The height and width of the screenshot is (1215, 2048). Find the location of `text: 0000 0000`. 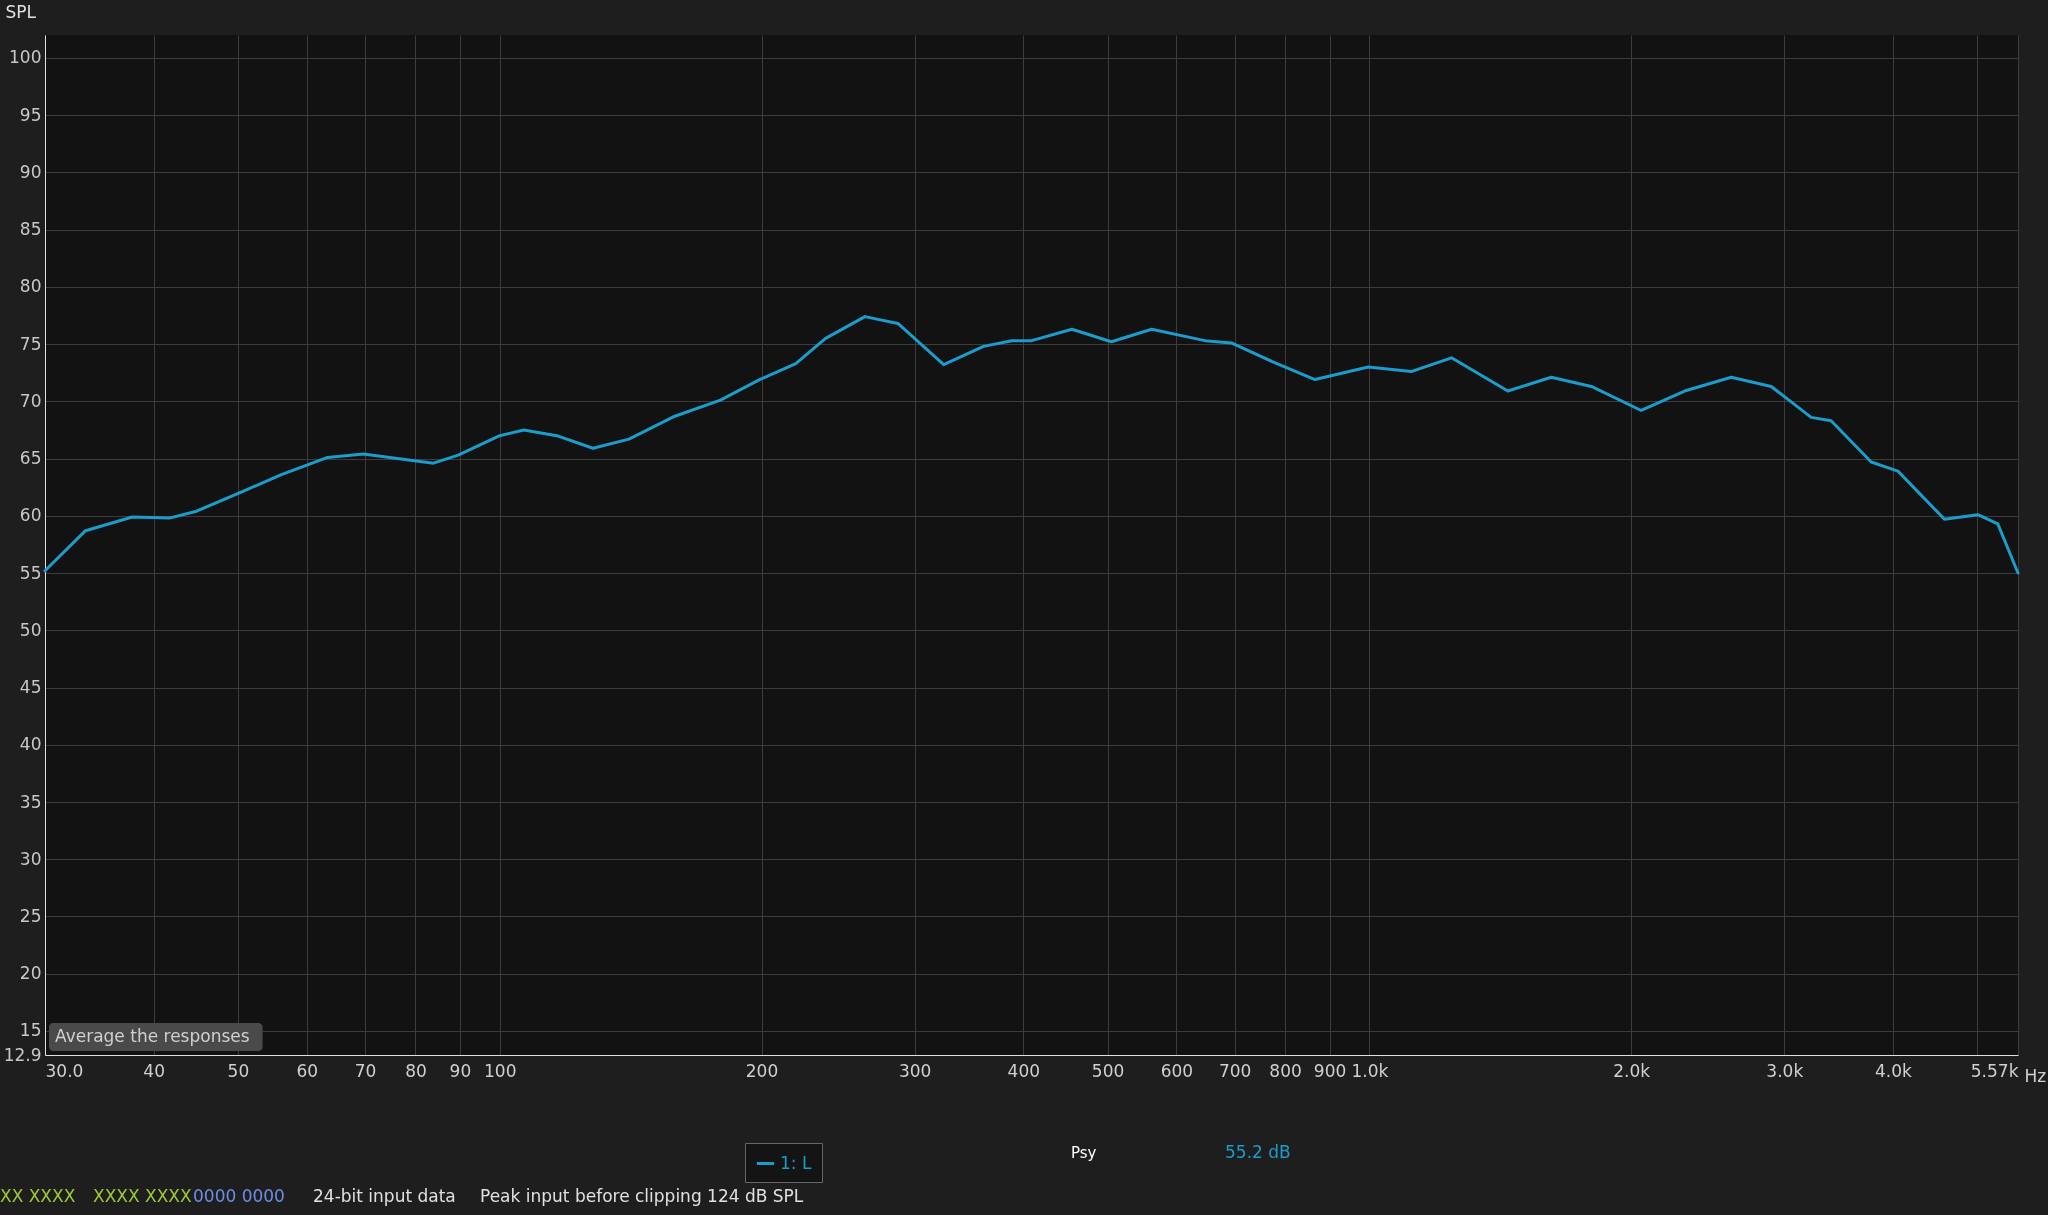

text: 0000 0000 is located at coordinates (239, 1196).